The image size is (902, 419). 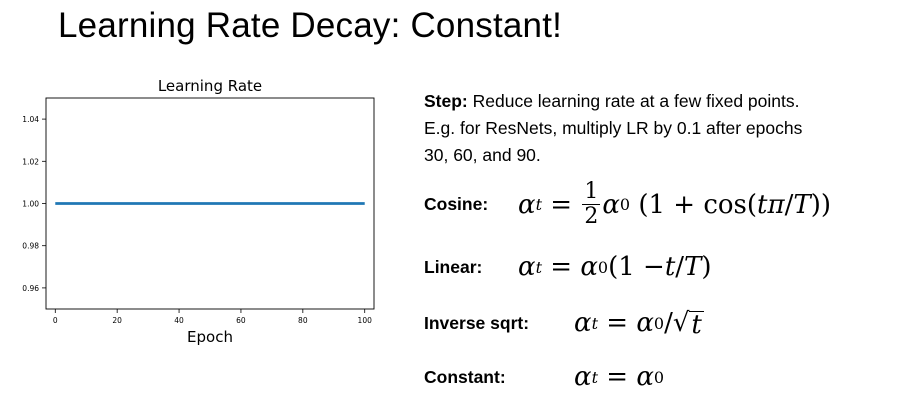 I want to click on x-tick-label: 0, so click(x=55, y=320).